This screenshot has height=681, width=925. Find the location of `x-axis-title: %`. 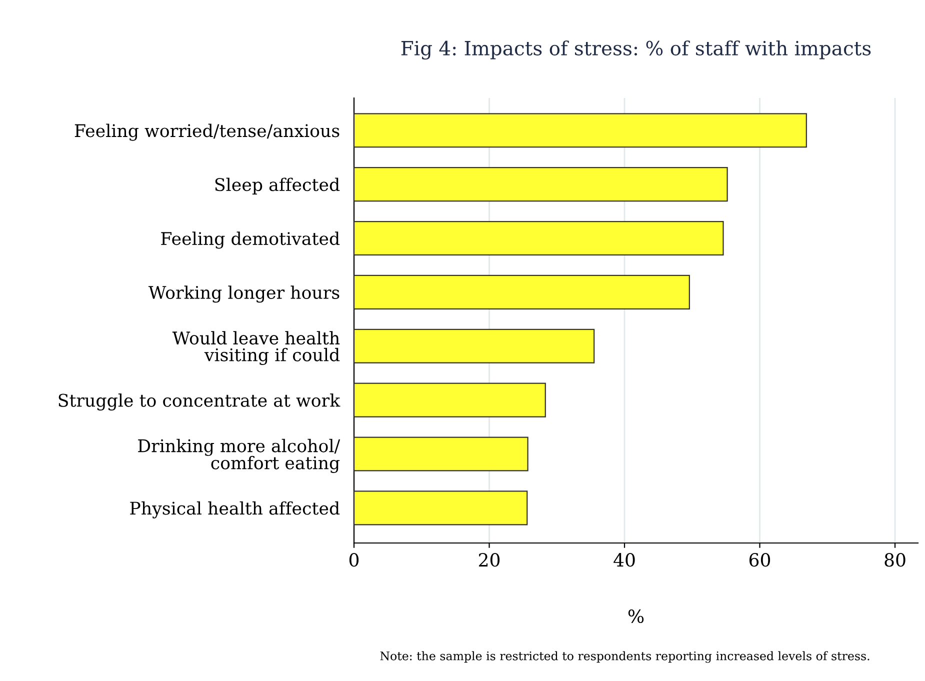

x-axis-title: % is located at coordinates (636, 616).